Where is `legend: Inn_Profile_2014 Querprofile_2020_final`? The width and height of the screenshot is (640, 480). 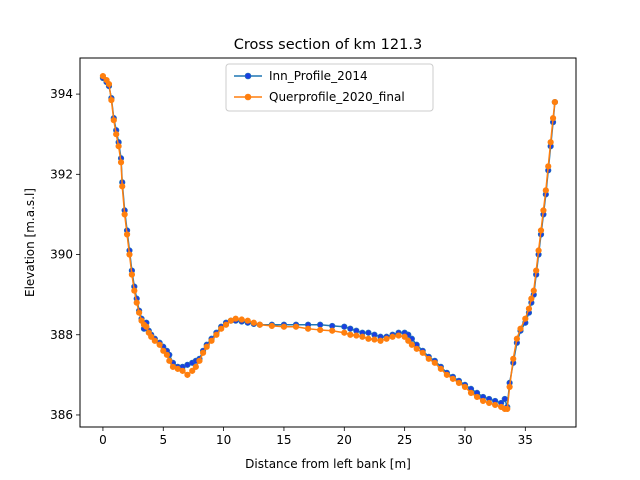
legend: Inn_Profile_2014 Querprofile_2020_final is located at coordinates (329, 87).